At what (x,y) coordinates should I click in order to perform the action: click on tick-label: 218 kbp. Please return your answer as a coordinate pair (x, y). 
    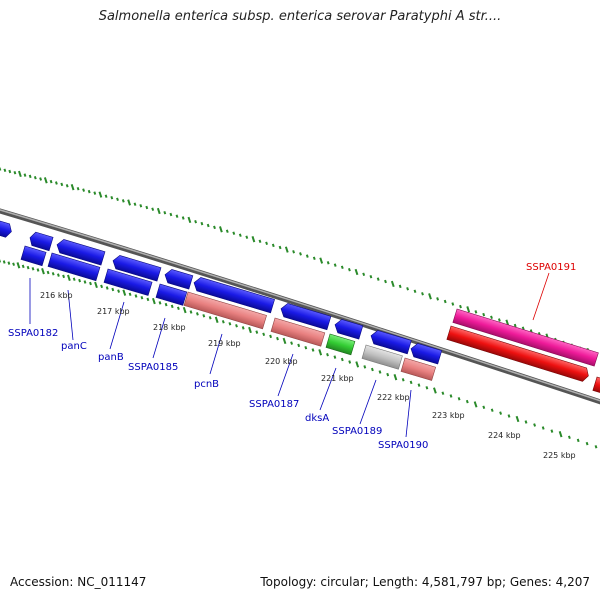
    Looking at the image, I should click on (169, 327).